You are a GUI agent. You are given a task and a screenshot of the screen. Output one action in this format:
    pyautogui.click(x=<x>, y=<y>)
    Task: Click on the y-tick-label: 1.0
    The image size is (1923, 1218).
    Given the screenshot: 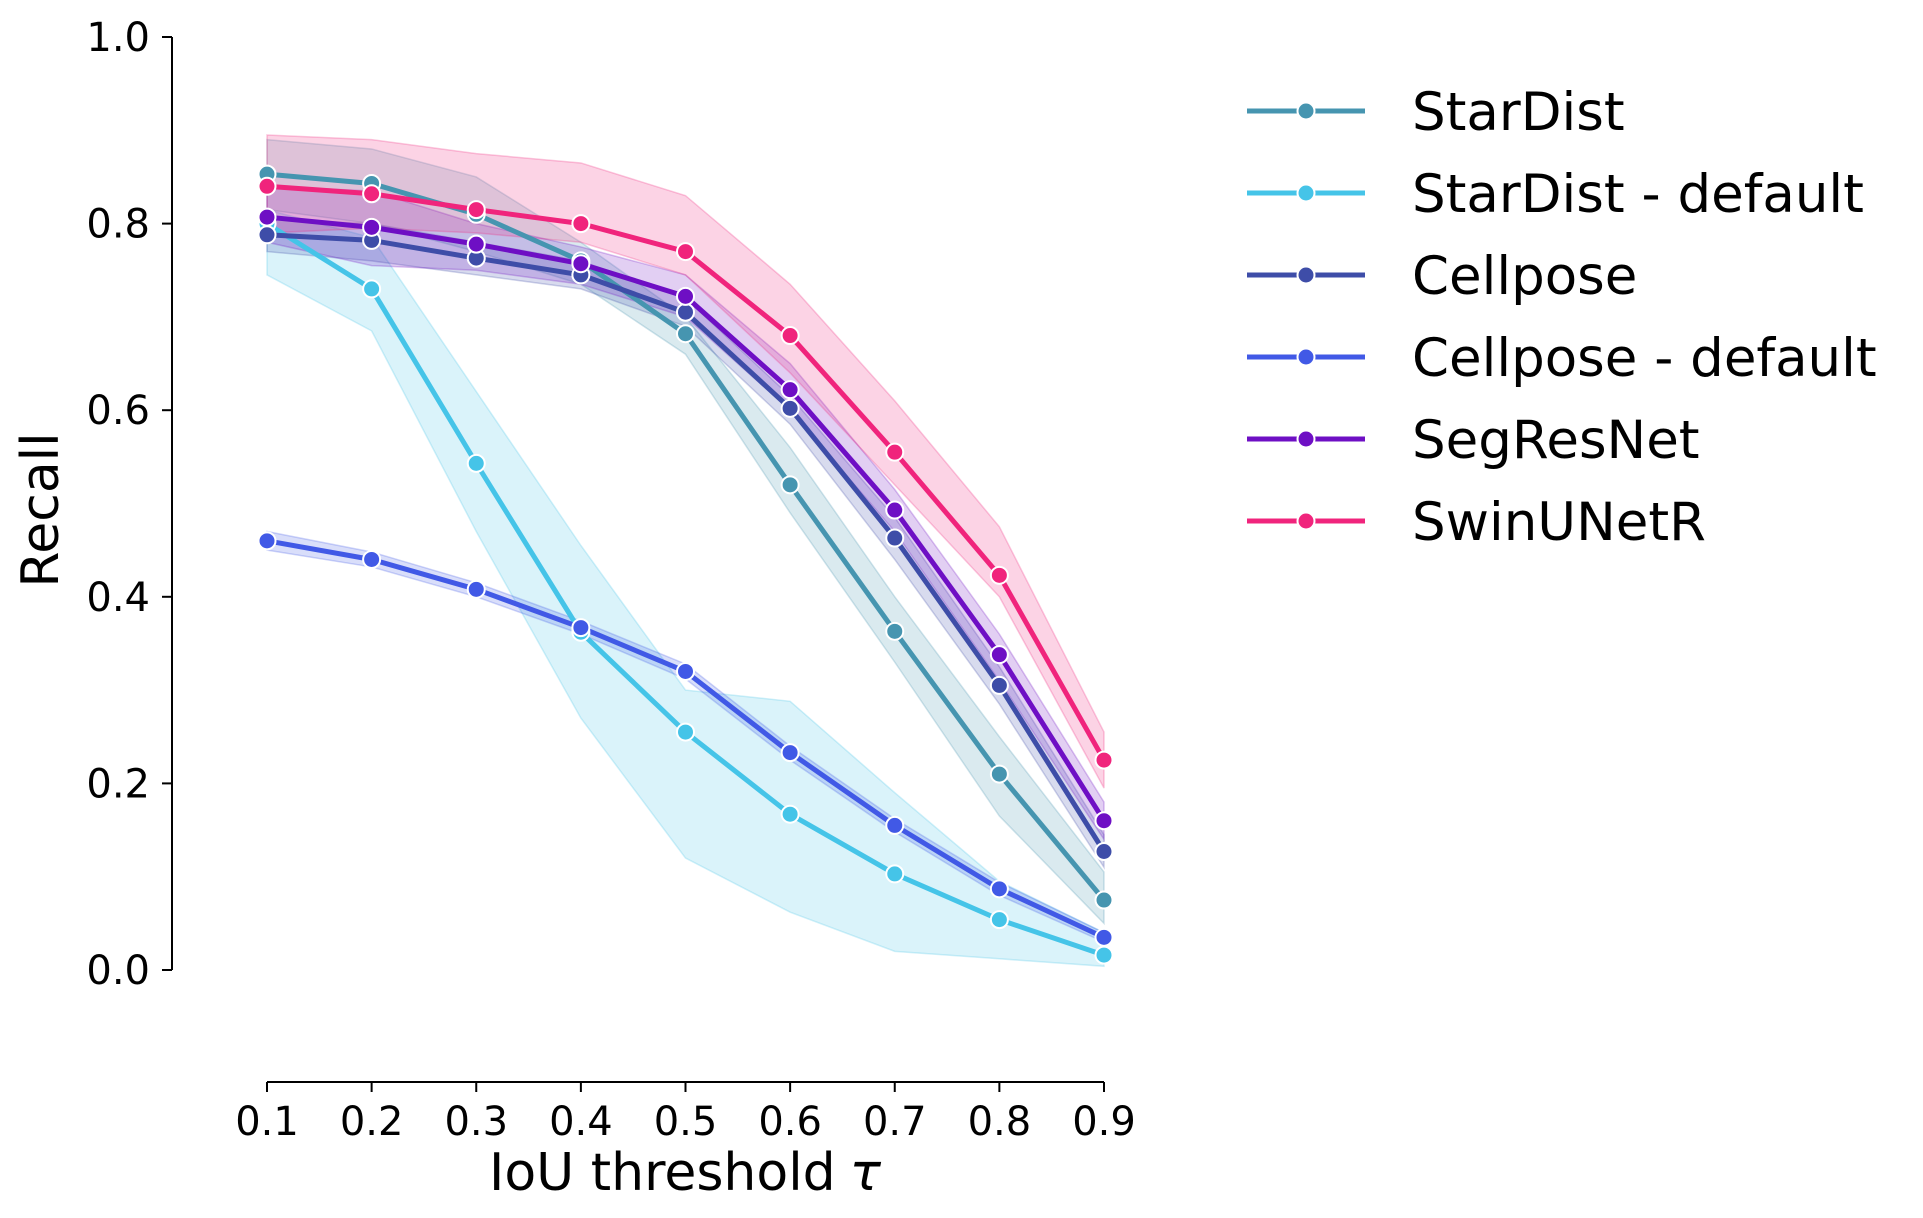 What is the action you would take?
    pyautogui.click(x=118, y=38)
    